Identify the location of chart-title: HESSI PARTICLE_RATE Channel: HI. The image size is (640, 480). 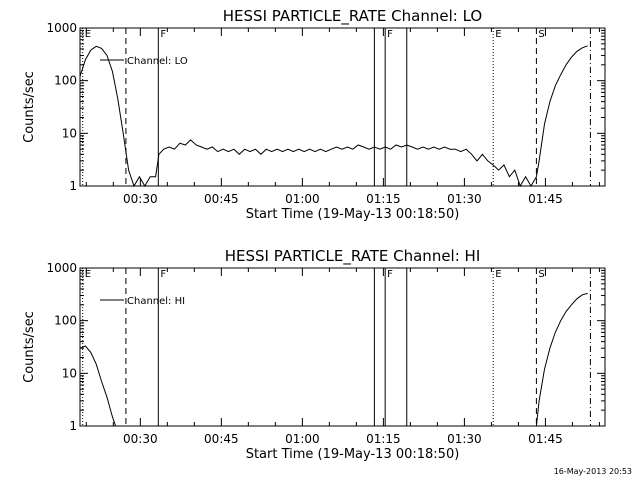
(353, 256).